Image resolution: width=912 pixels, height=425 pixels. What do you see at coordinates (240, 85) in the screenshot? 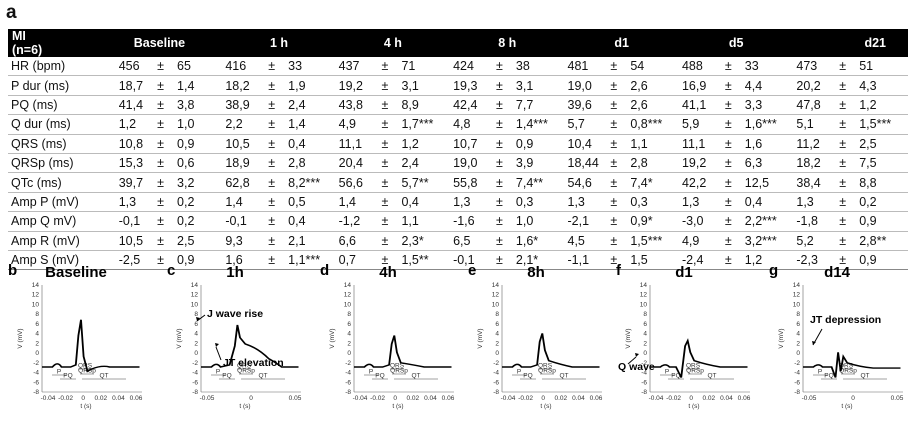
I see `mean-value: 18,2` at bounding box center [240, 85].